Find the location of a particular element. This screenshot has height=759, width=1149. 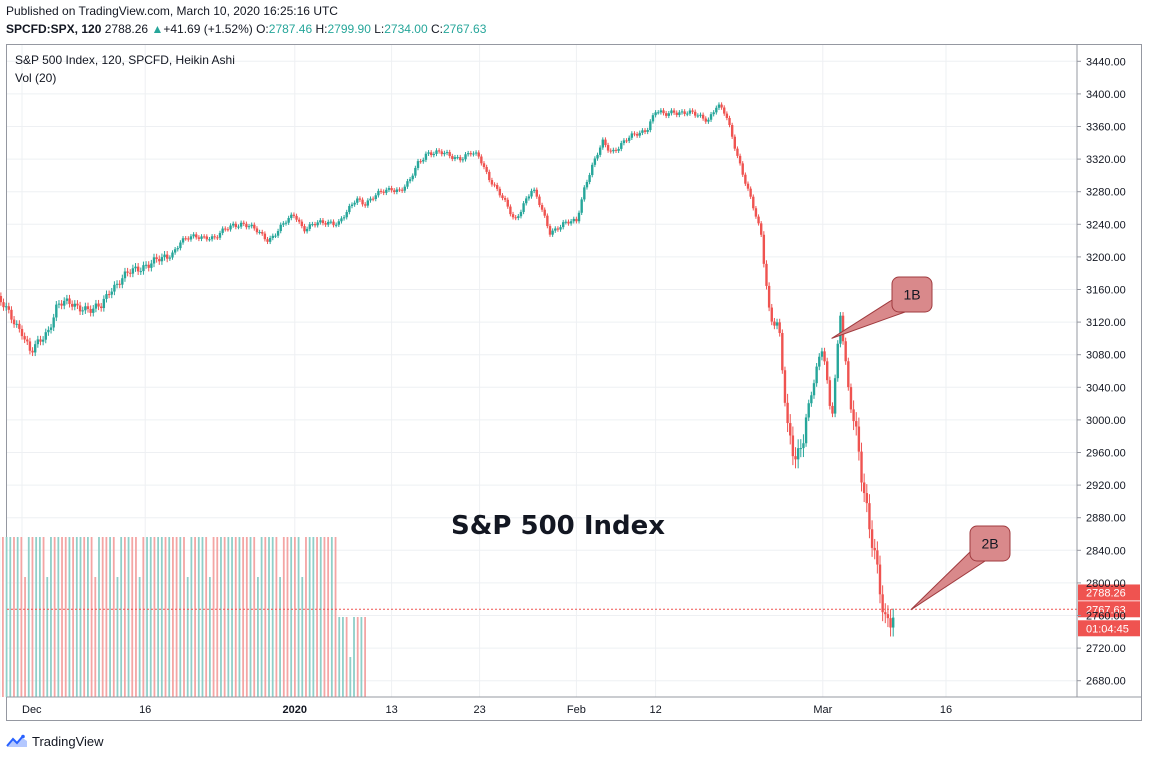

y-tick-label: 2840.00 is located at coordinates (1106, 551).